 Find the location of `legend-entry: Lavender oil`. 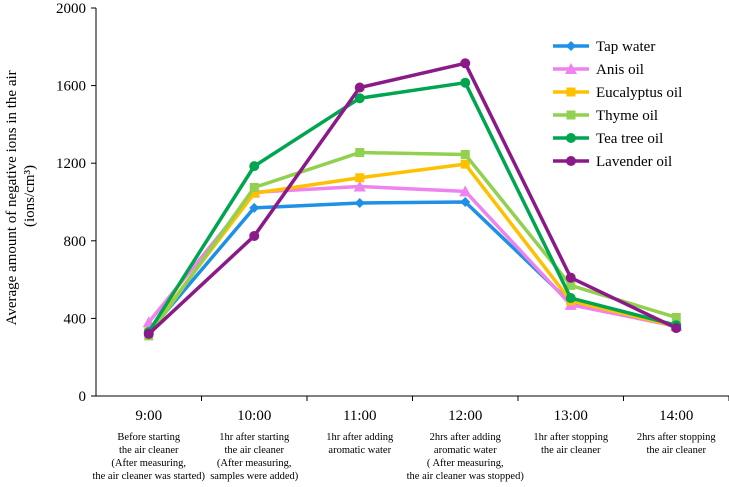

legend-entry: Lavender oil is located at coordinates (612, 162).